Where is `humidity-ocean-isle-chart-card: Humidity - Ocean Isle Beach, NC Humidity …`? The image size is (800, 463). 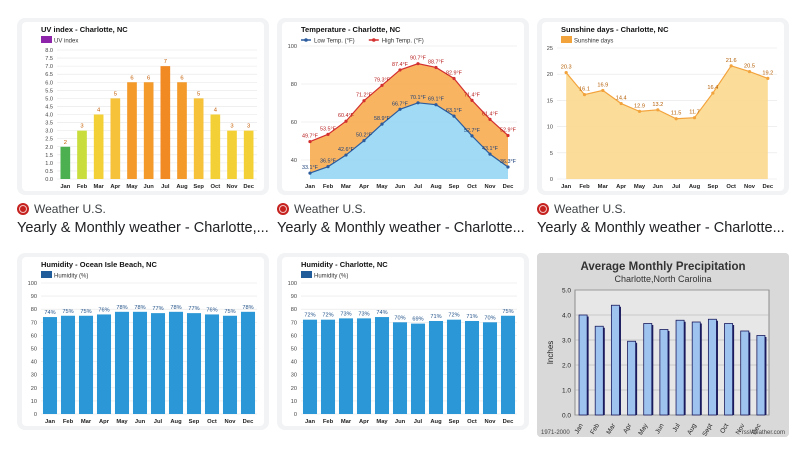
humidity-ocean-isle-chart-card: Humidity - Ocean Isle Beach, NC Humidity … is located at coordinates (143, 341).